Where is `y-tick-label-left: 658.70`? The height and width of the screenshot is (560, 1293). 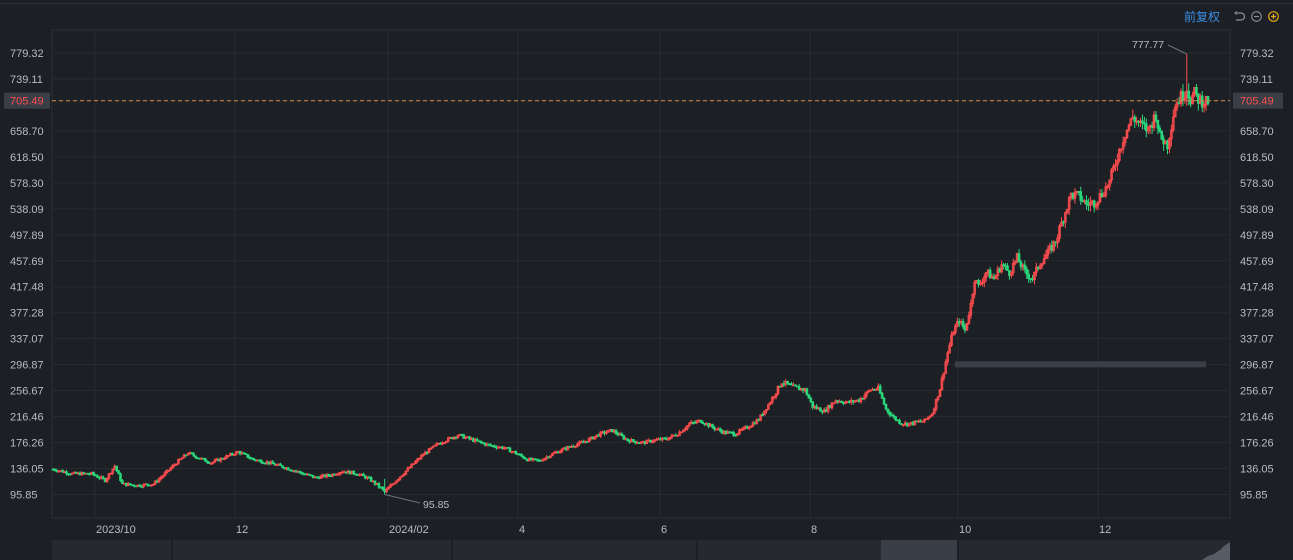
y-tick-label-left: 658.70 is located at coordinates (27, 132).